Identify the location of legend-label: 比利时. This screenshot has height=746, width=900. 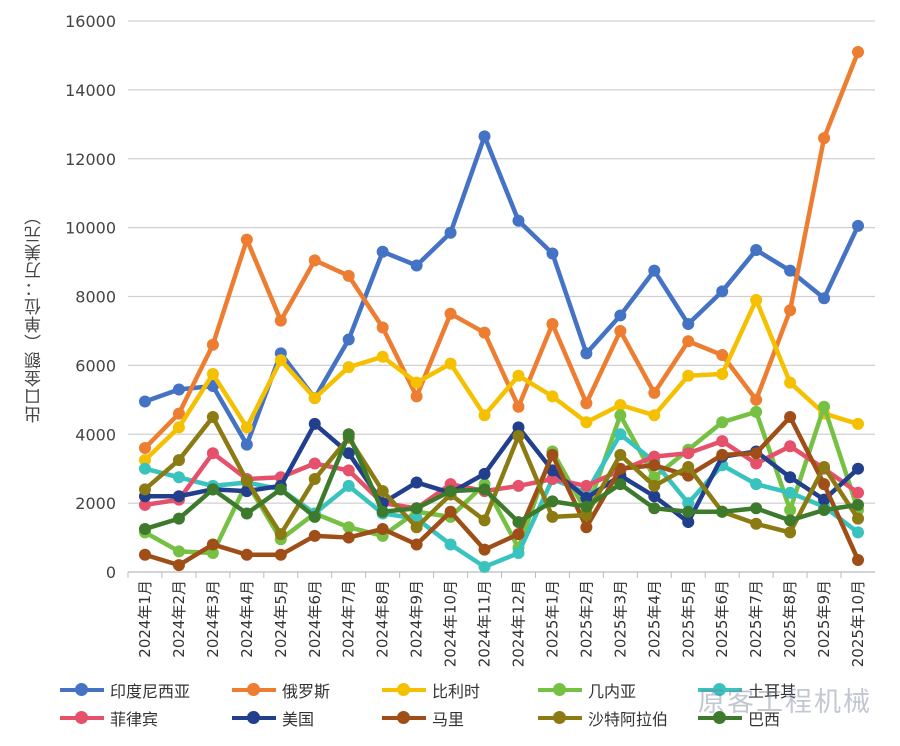
(456, 691).